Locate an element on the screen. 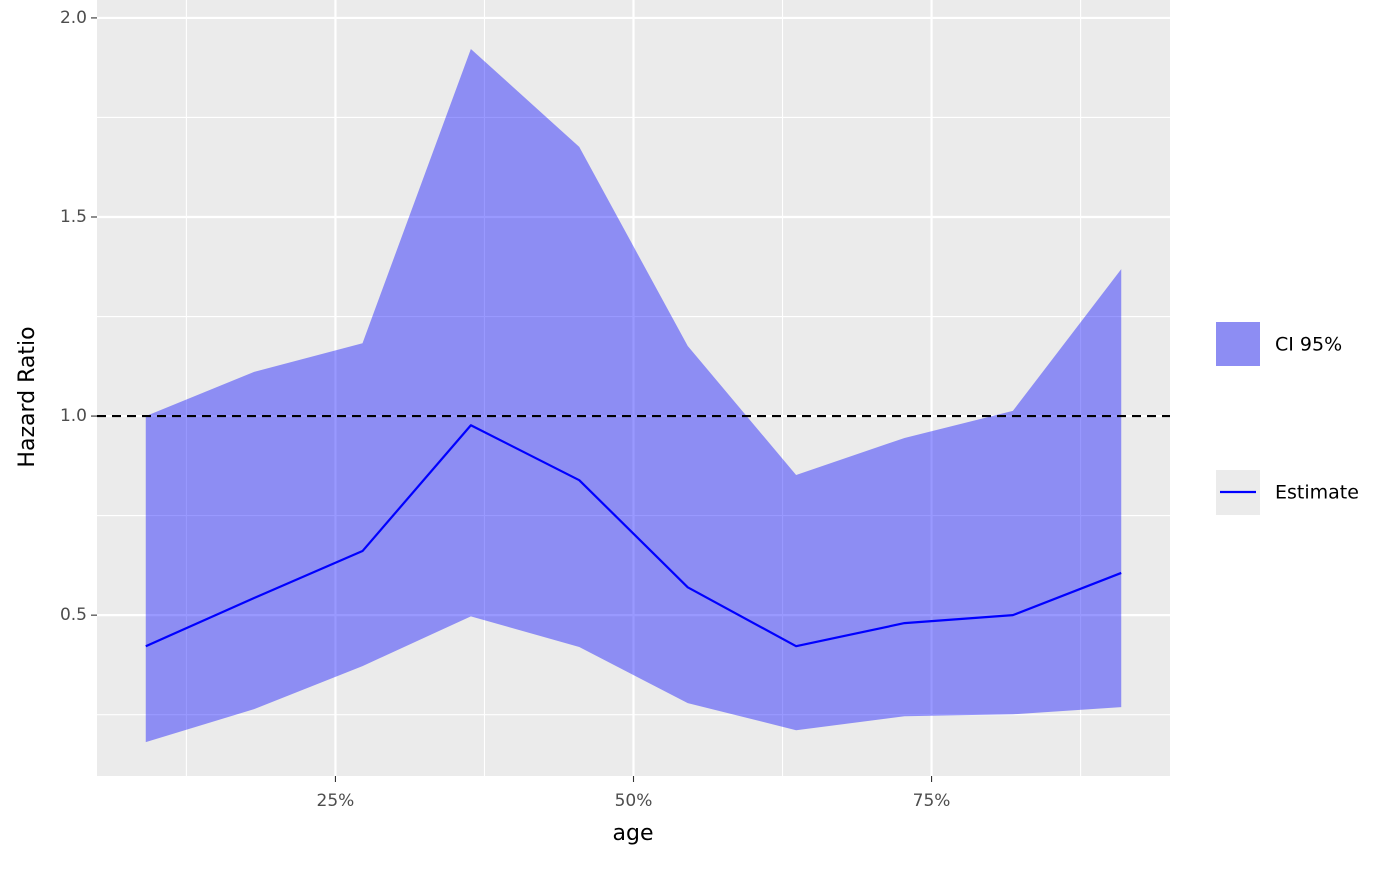 The height and width of the screenshot is (870, 1400). legend-key-bg is located at coordinates (1238, 344).